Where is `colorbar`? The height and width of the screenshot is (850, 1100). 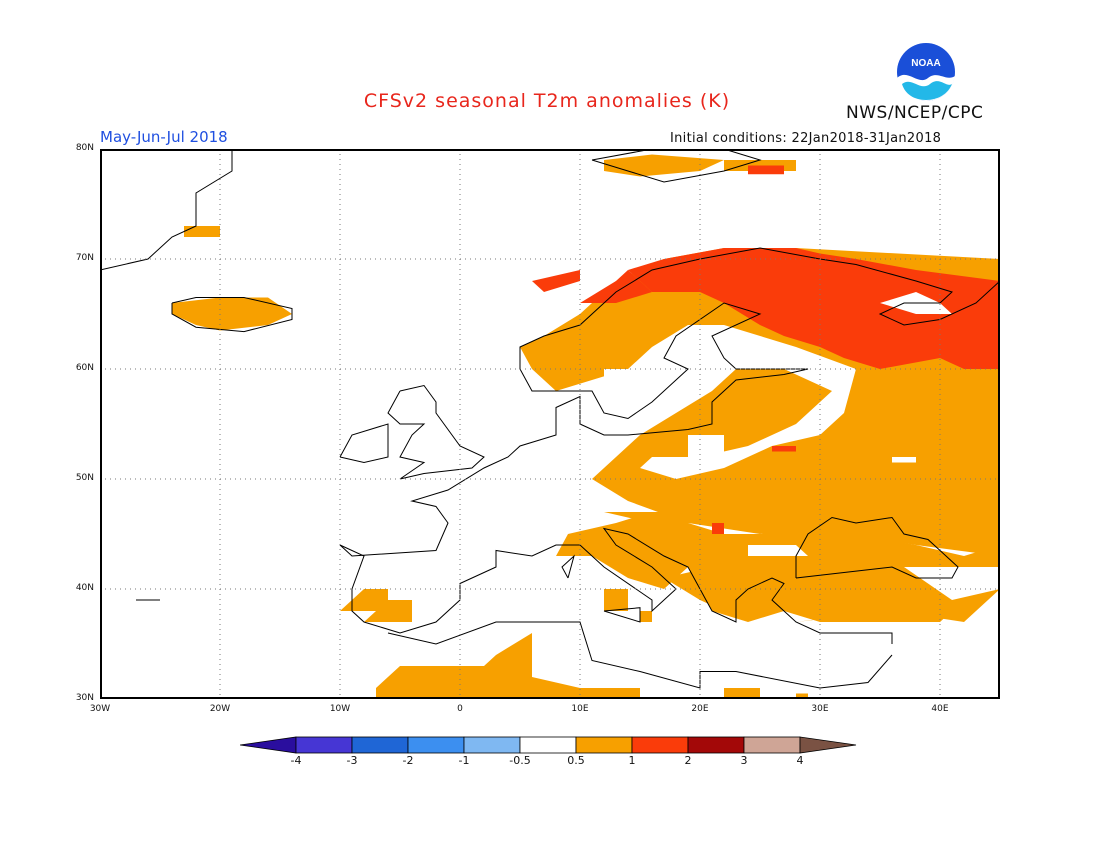 colorbar is located at coordinates (548, 745).